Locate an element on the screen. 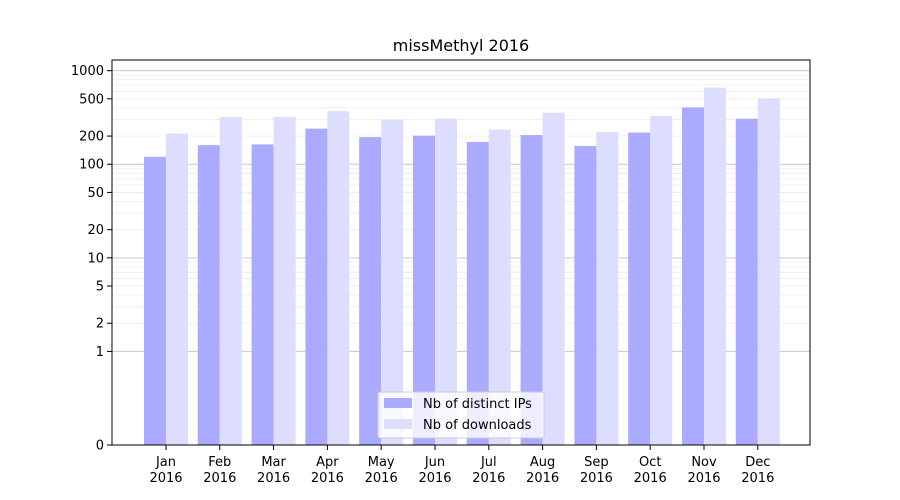 This screenshot has width=900, height=500. x-tick-label: Jul is located at coordinates (488, 462).